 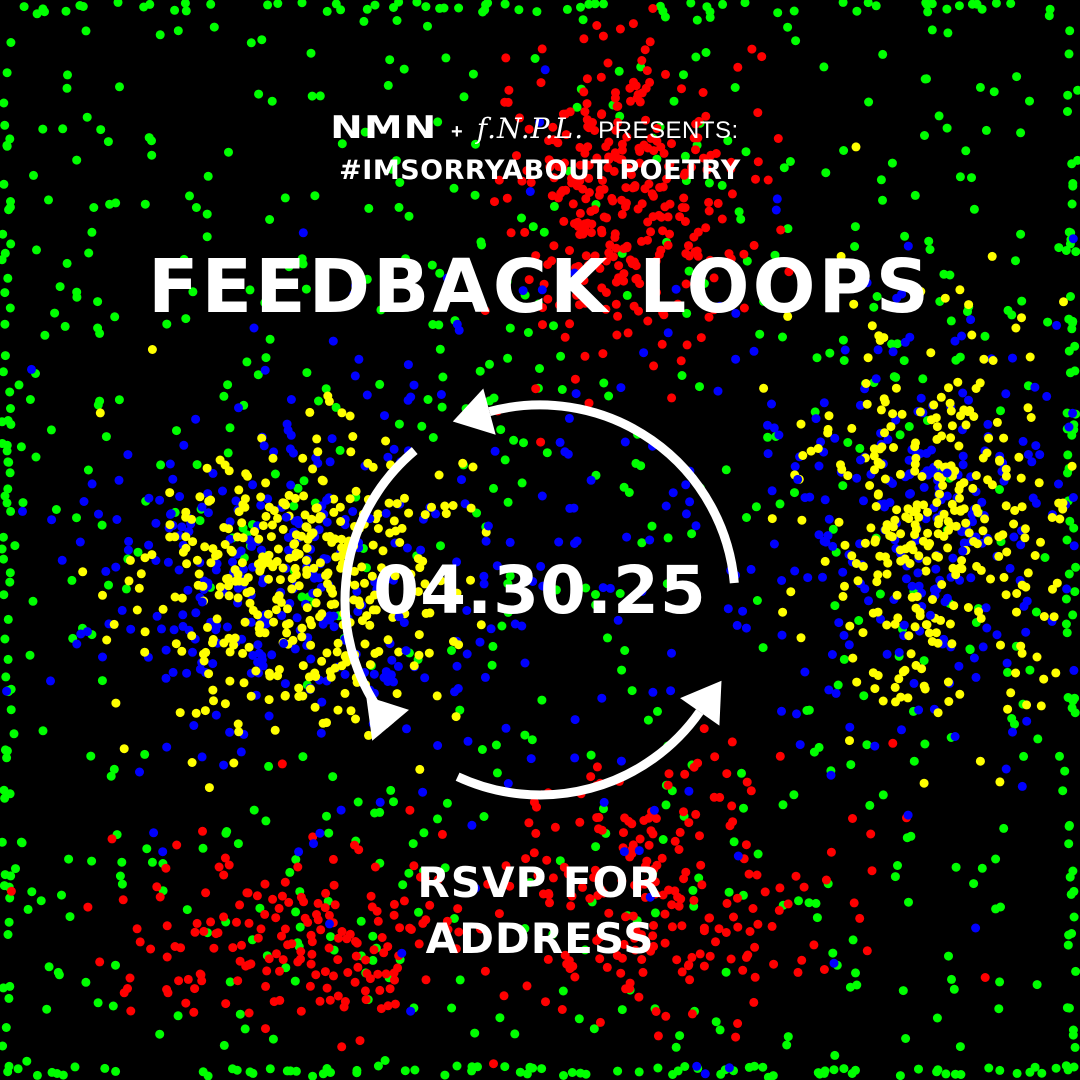 What do you see at coordinates (530, 128) in the screenshot?
I see `fnpl-logo: f.N.P.L.` at bounding box center [530, 128].